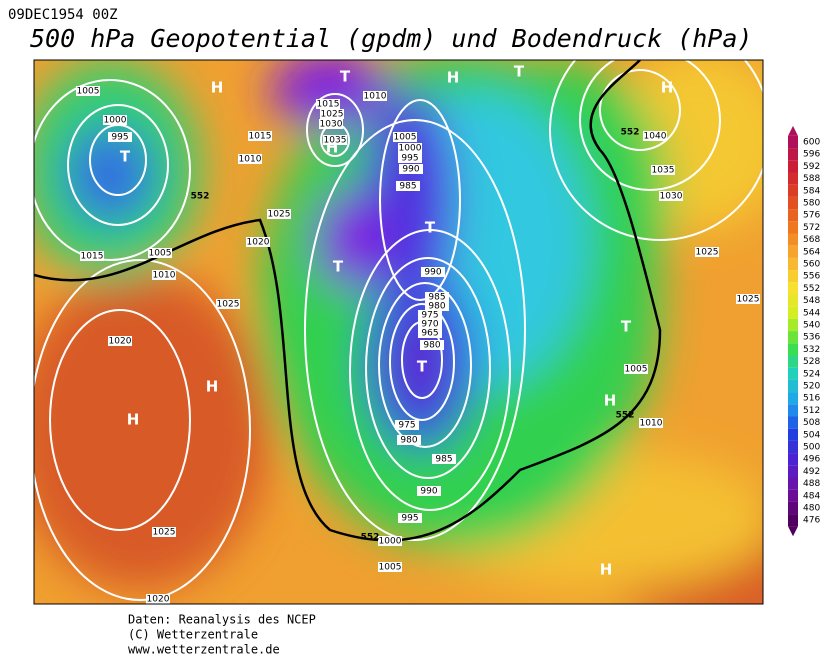  Describe the element at coordinates (443, 460) in the screenshot. I see `isobar-label: 985` at that location.